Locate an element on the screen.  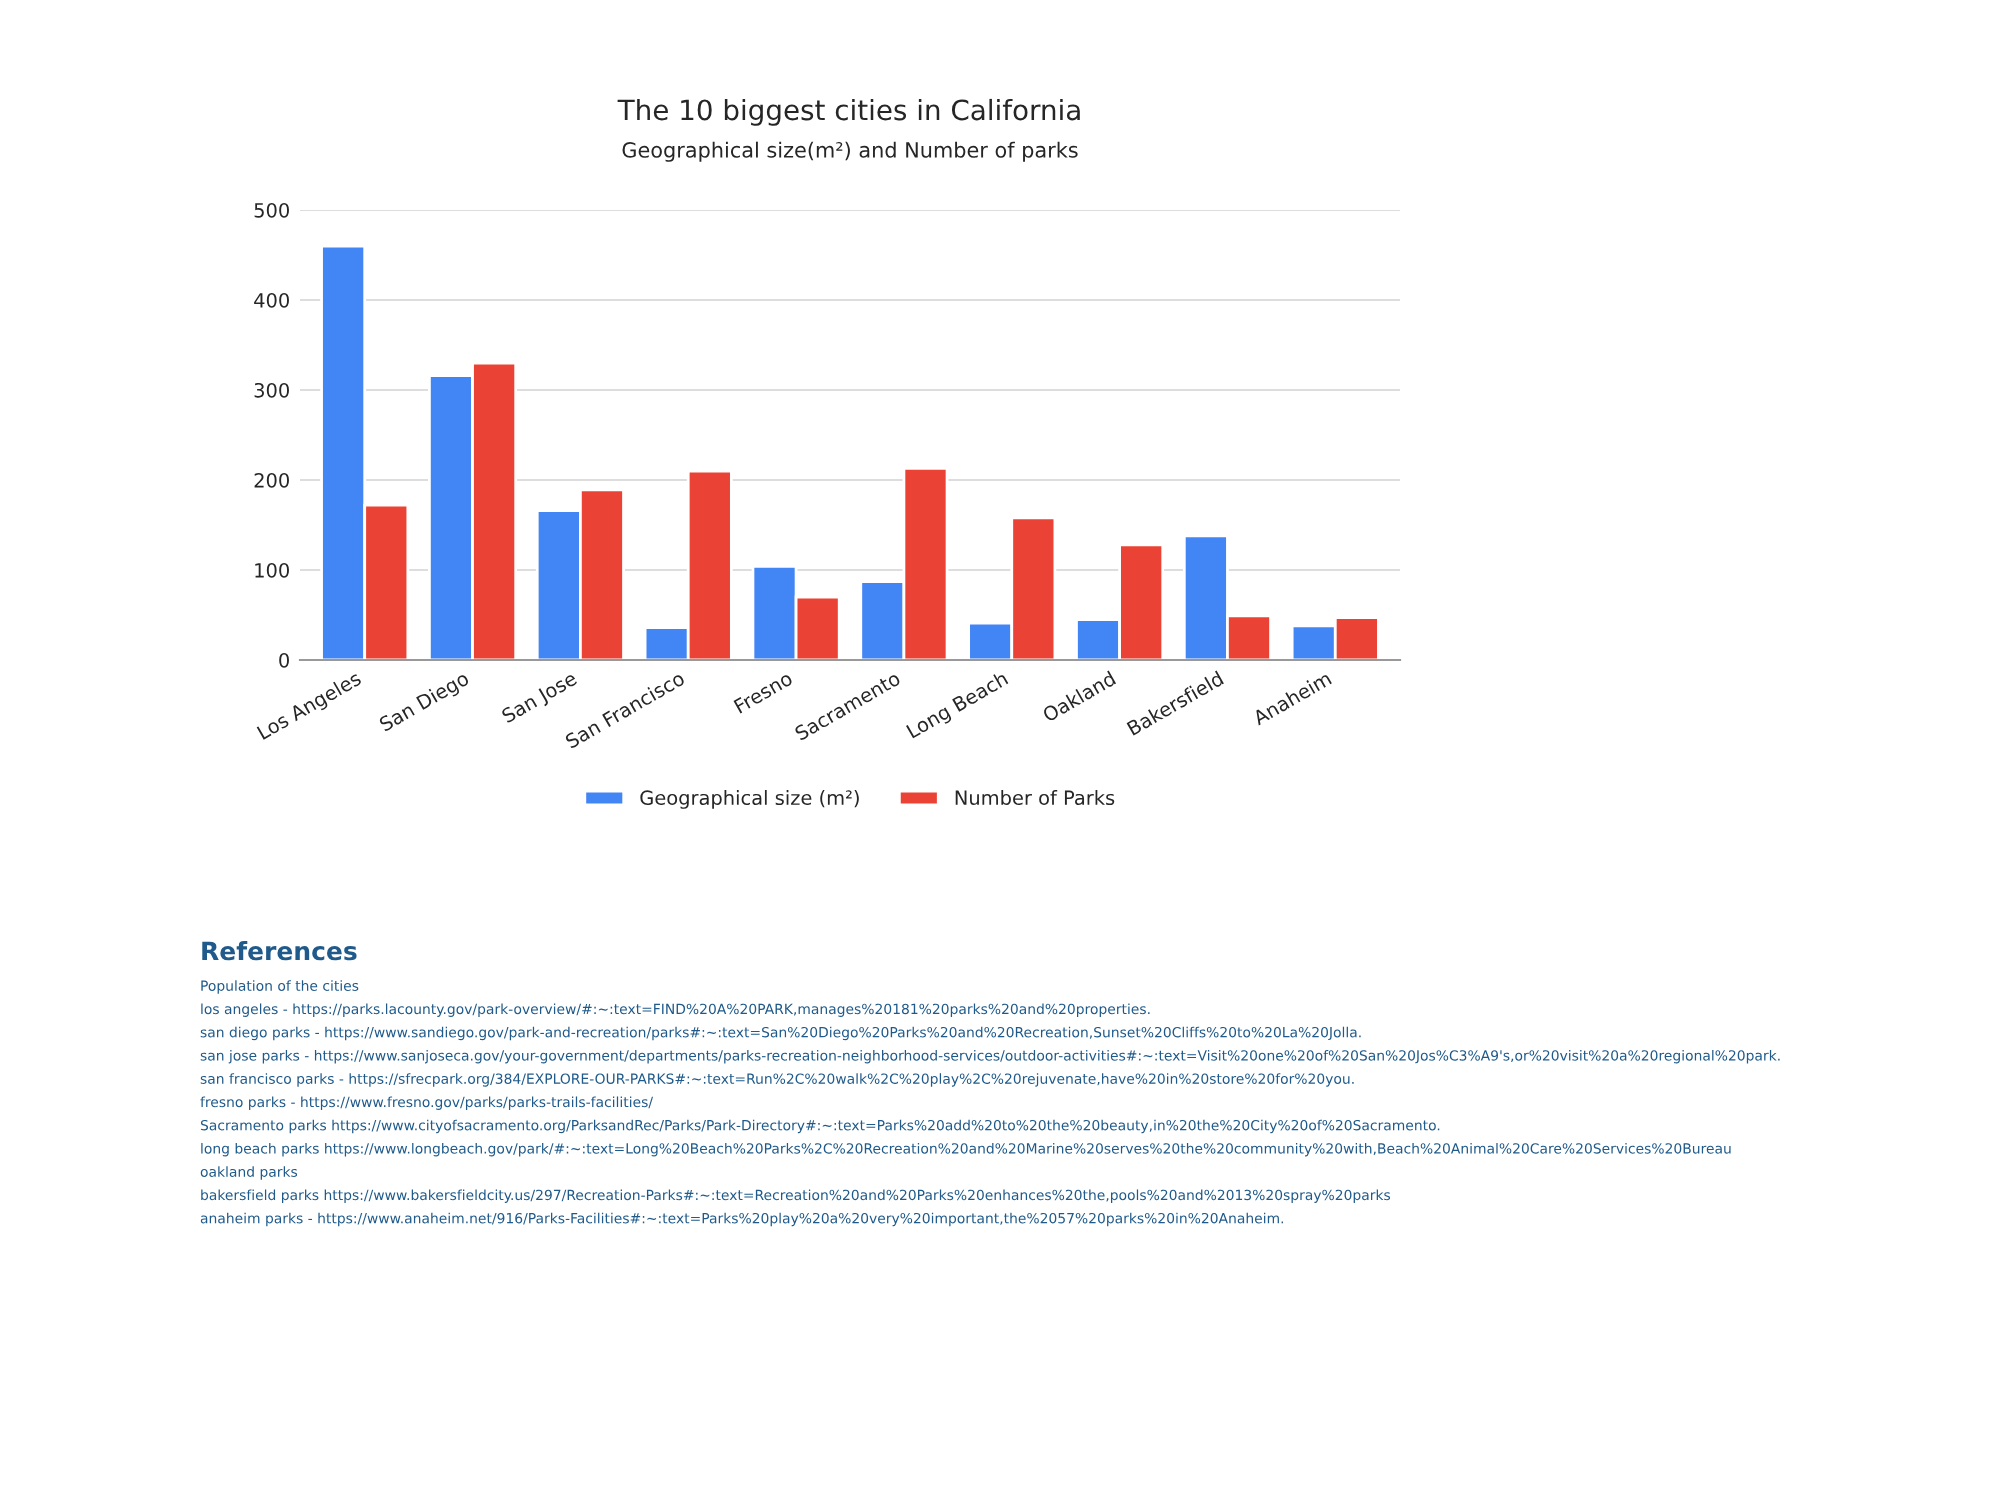
y-tick-label: 0 is located at coordinates (284, 660).